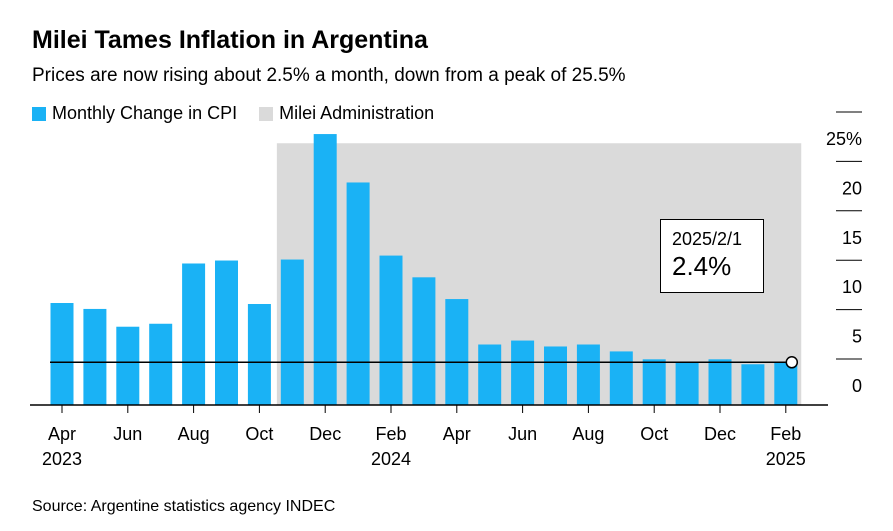 The height and width of the screenshot is (531, 893). Describe the element at coordinates (62, 459) in the screenshot. I see `x-year-label-2023-04: 2023` at that location.